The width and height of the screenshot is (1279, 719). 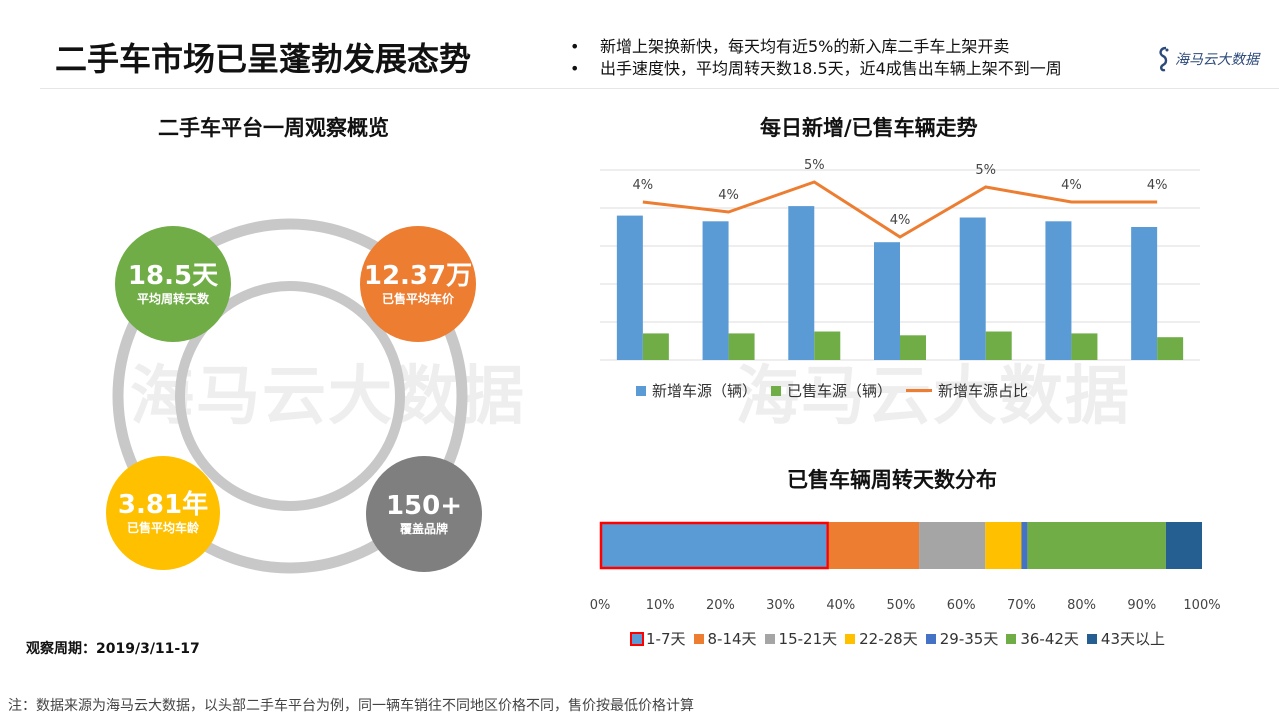 What do you see at coordinates (808, 639) in the screenshot?
I see `legend-label: 15-21天` at bounding box center [808, 639].